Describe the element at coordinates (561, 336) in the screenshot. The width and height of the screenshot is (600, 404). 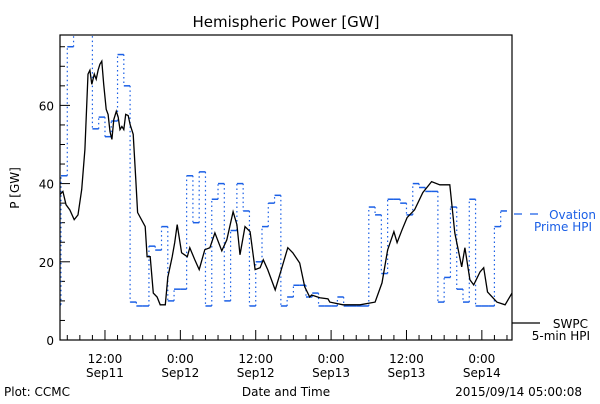
I see `legend-swpc-label-2: 5-min HPI` at that location.